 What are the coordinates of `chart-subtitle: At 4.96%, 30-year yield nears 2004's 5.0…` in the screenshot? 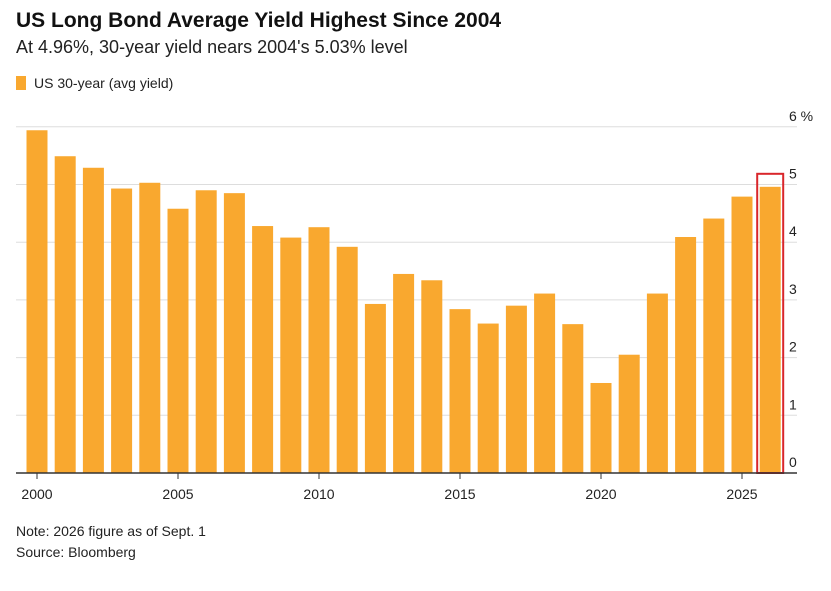 It's located at (212, 47).